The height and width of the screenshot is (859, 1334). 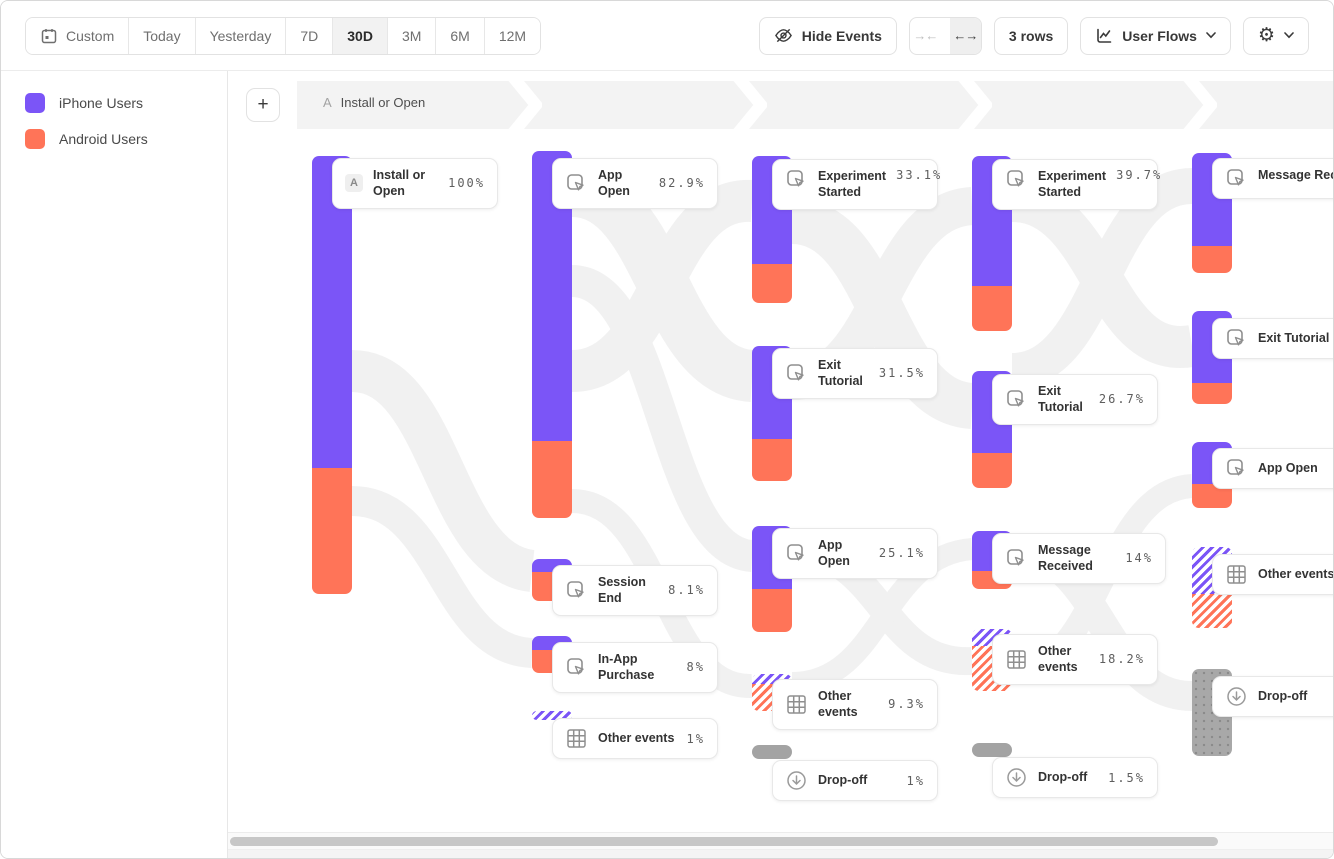 I want to click on step-header-band: A Install or Open, so click(x=815, y=105).